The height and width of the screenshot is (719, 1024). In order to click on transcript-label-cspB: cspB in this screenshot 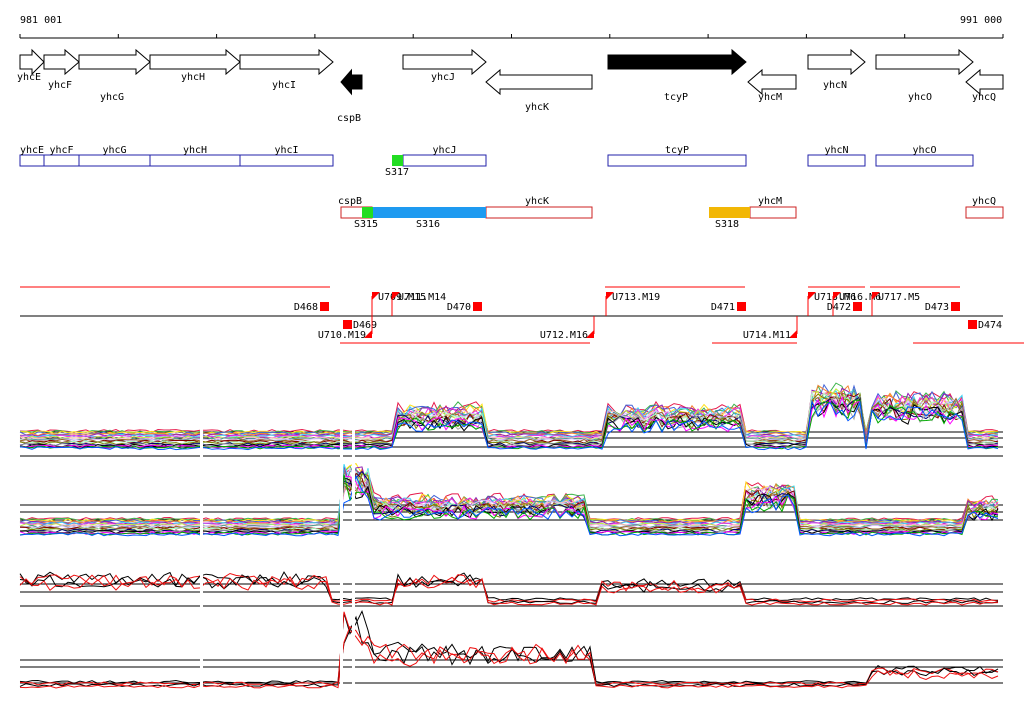, I will do `click(350, 201)`.